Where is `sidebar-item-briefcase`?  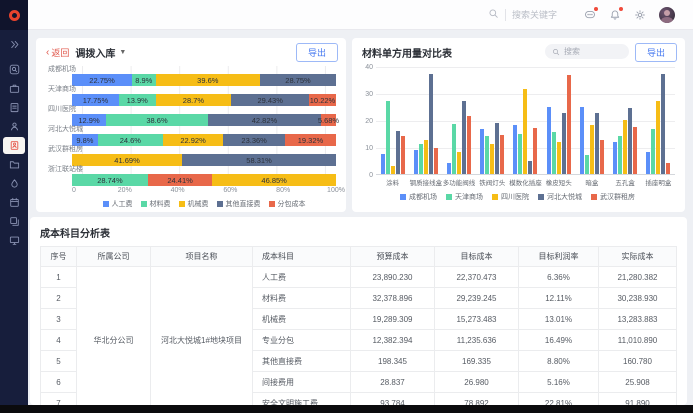
sidebar-item-briefcase is located at coordinates (14, 88).